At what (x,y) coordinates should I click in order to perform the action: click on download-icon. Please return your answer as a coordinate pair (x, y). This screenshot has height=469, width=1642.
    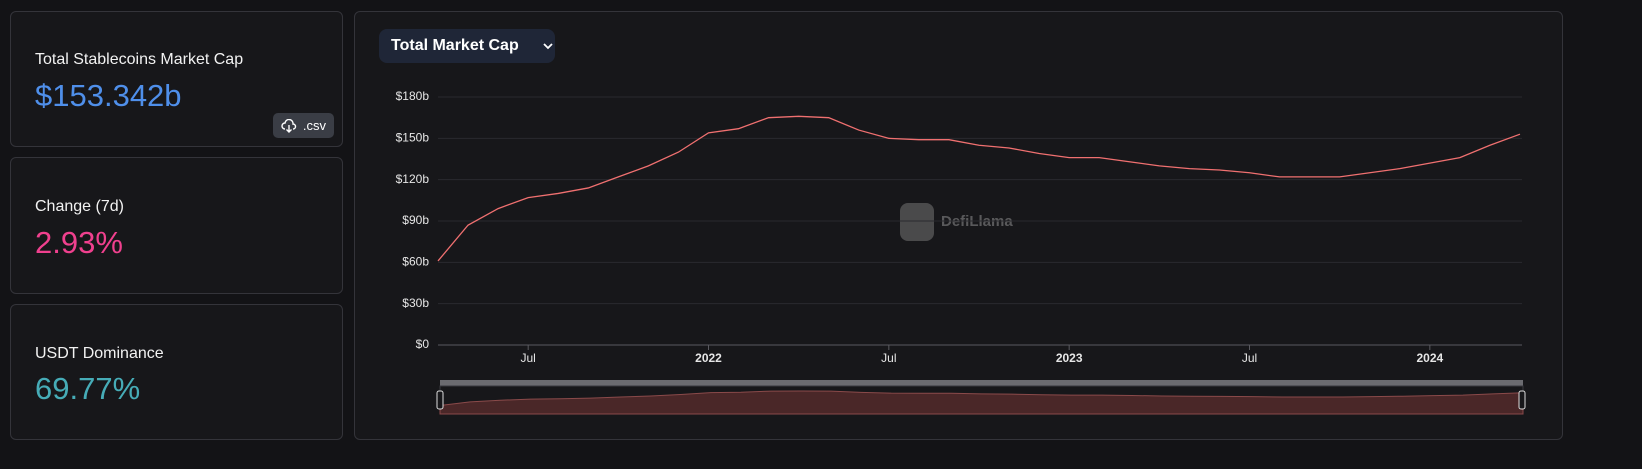
    Looking at the image, I should click on (289, 125).